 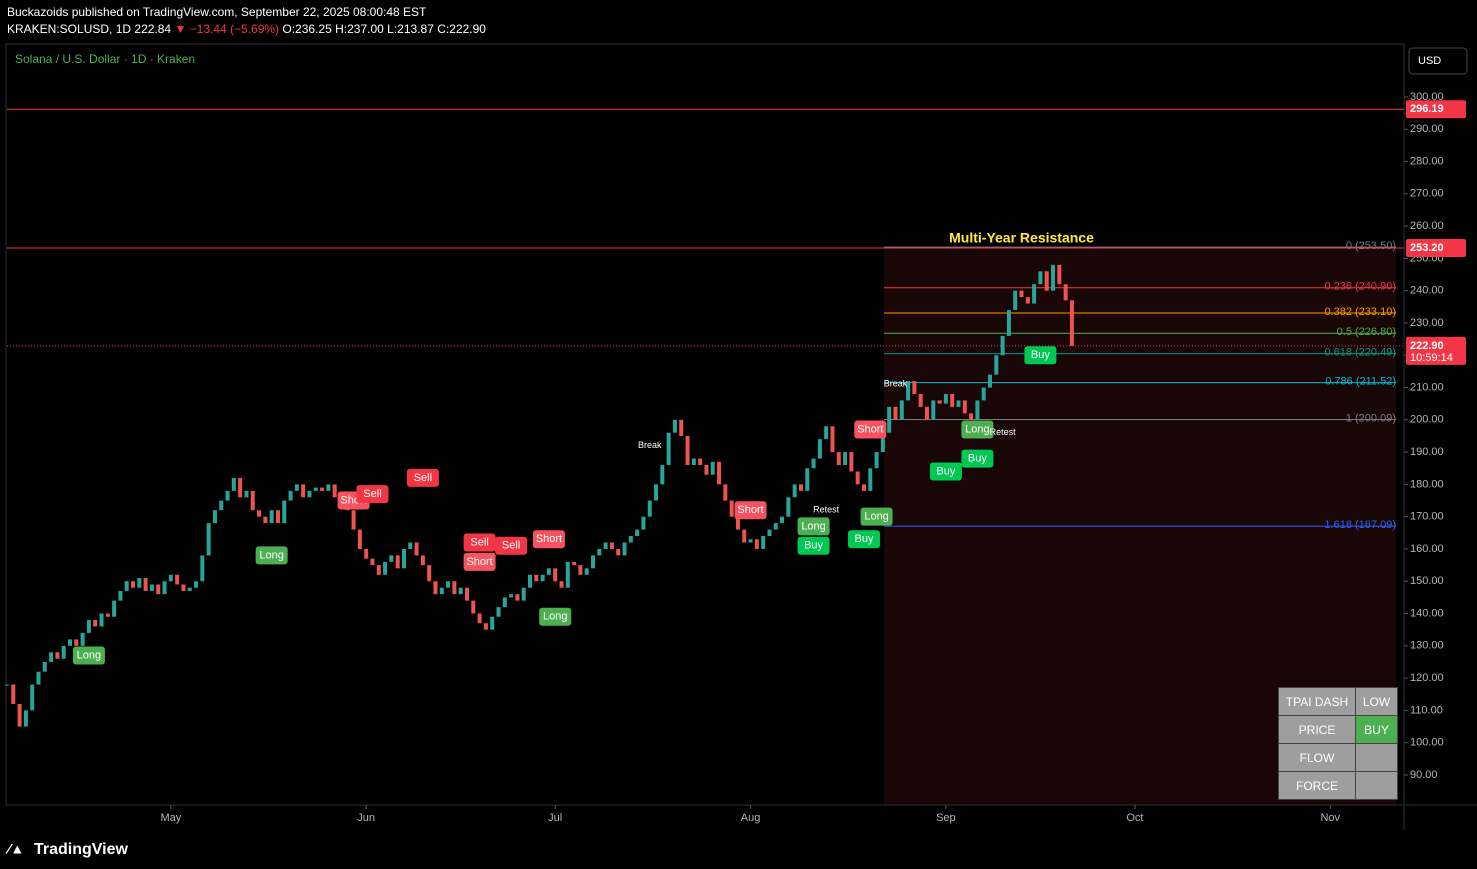 What do you see at coordinates (479, 562) in the screenshot?
I see `signal-label: Short` at bounding box center [479, 562].